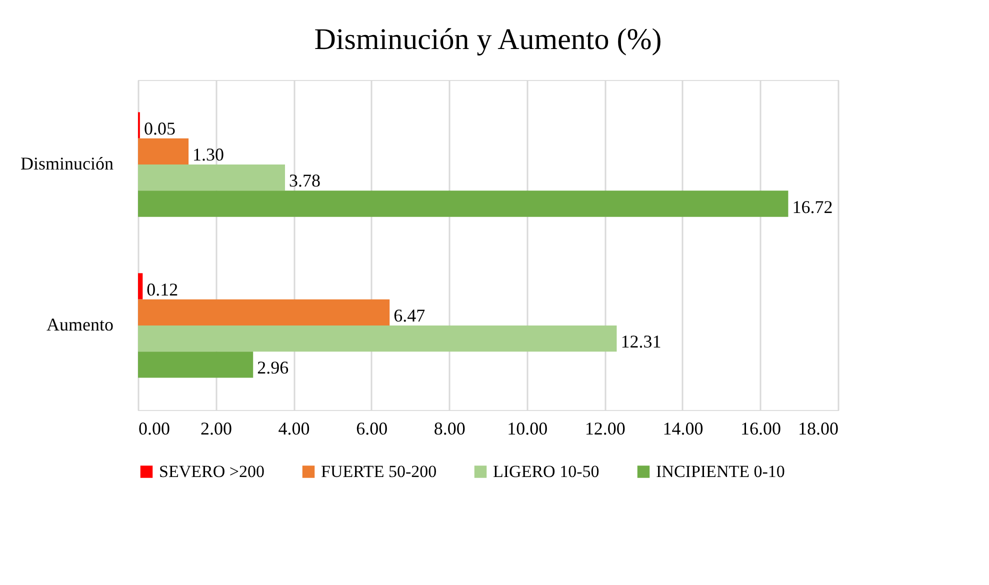 Image resolution: width=989 pixels, height=585 pixels. Describe the element at coordinates (294, 428) in the screenshot. I see `x-tick-label: 4.00` at that location.